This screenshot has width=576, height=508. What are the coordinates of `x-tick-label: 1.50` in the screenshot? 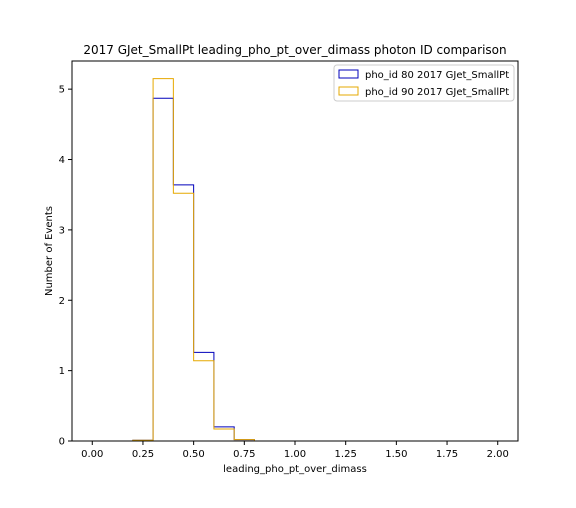 It's located at (396, 454).